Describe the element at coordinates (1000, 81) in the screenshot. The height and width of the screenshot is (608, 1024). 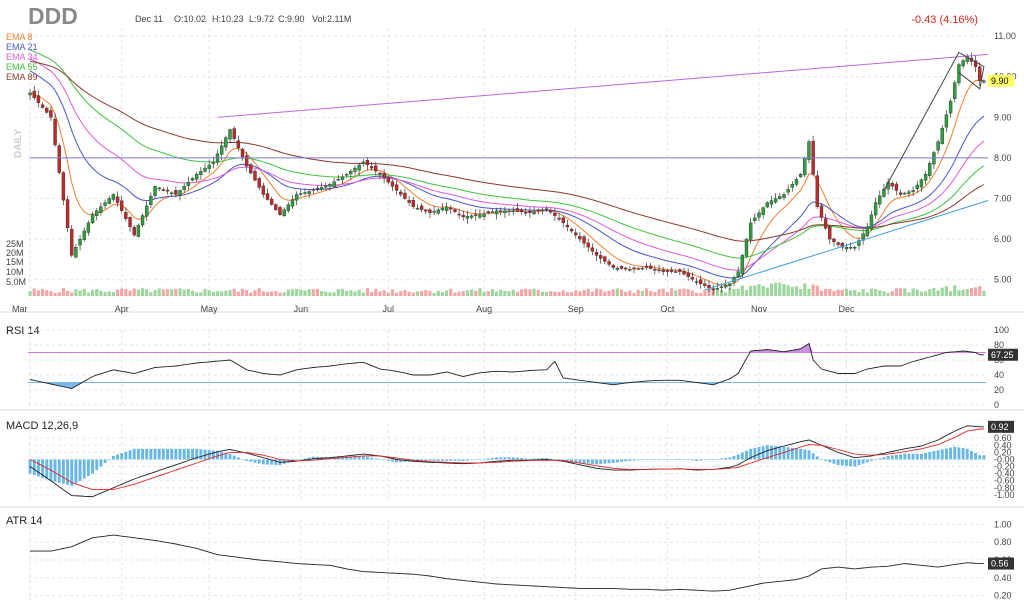
I see `last-price-label: 9.90` at that location.